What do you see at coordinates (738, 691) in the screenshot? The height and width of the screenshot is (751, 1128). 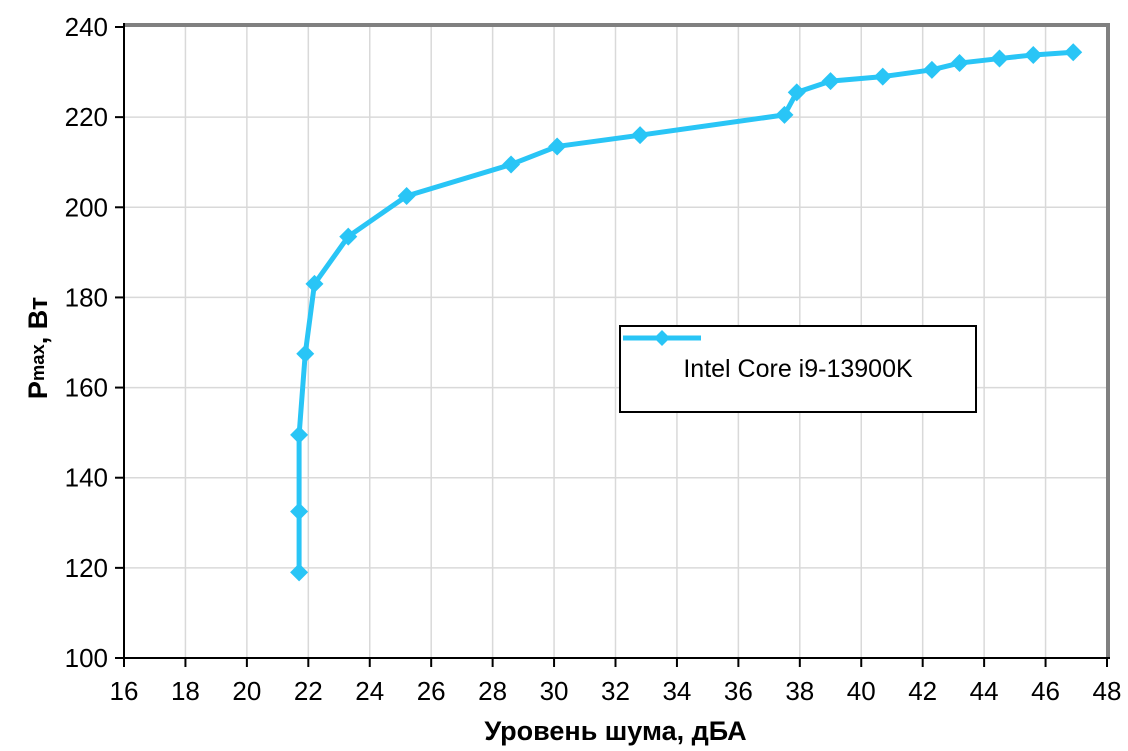 I see `x-tick-label: 36` at bounding box center [738, 691].